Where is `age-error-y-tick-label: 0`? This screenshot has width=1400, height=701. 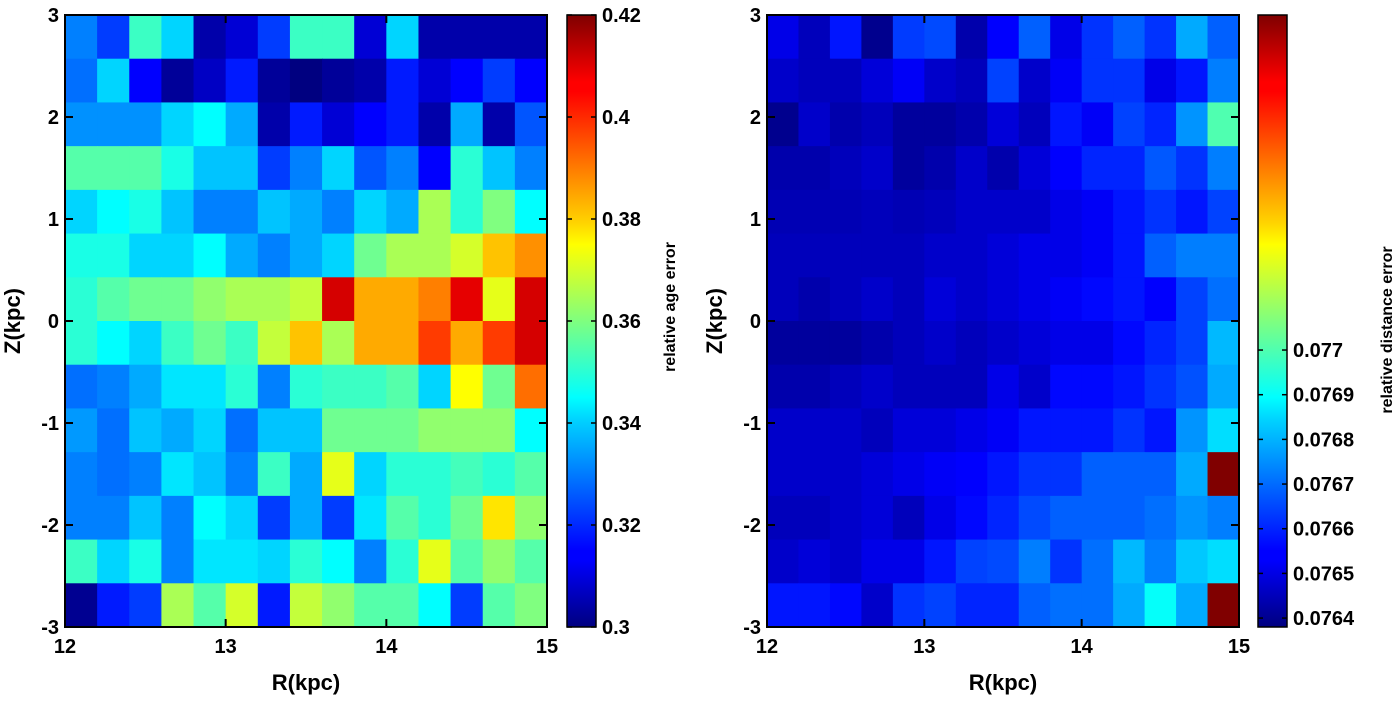 age-error-y-tick-label: 0 is located at coordinates (53, 322).